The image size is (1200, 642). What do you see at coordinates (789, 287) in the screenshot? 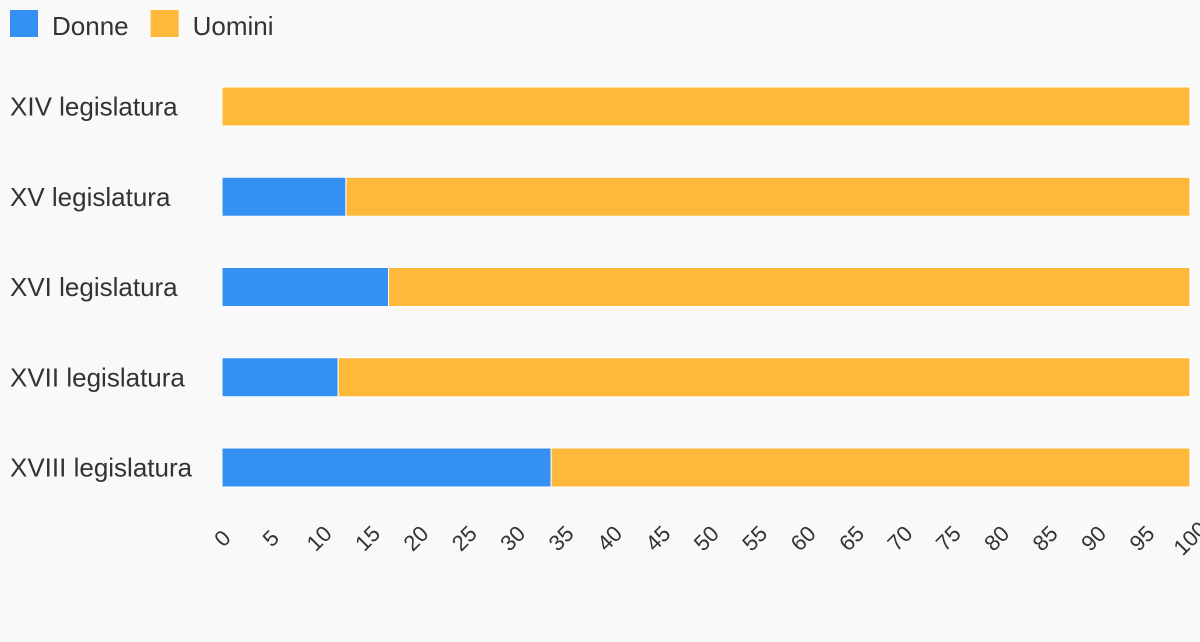
I see `bar-uomini-xvi-legislatura` at bounding box center [789, 287].